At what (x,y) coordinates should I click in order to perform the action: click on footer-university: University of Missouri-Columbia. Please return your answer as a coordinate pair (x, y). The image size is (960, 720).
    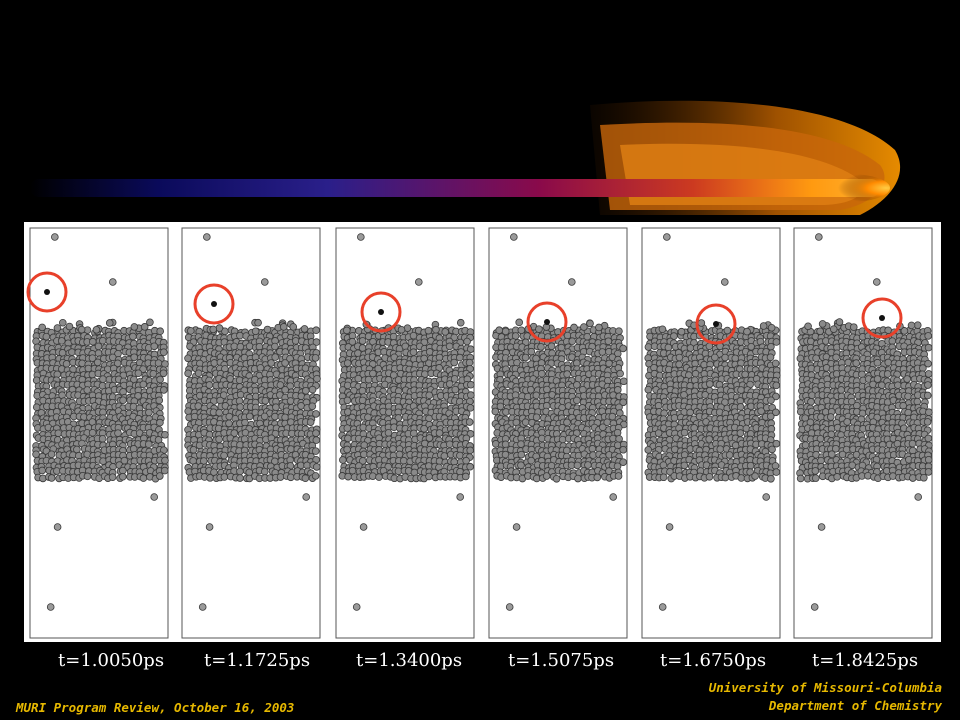
    Looking at the image, I should click on (825, 687).